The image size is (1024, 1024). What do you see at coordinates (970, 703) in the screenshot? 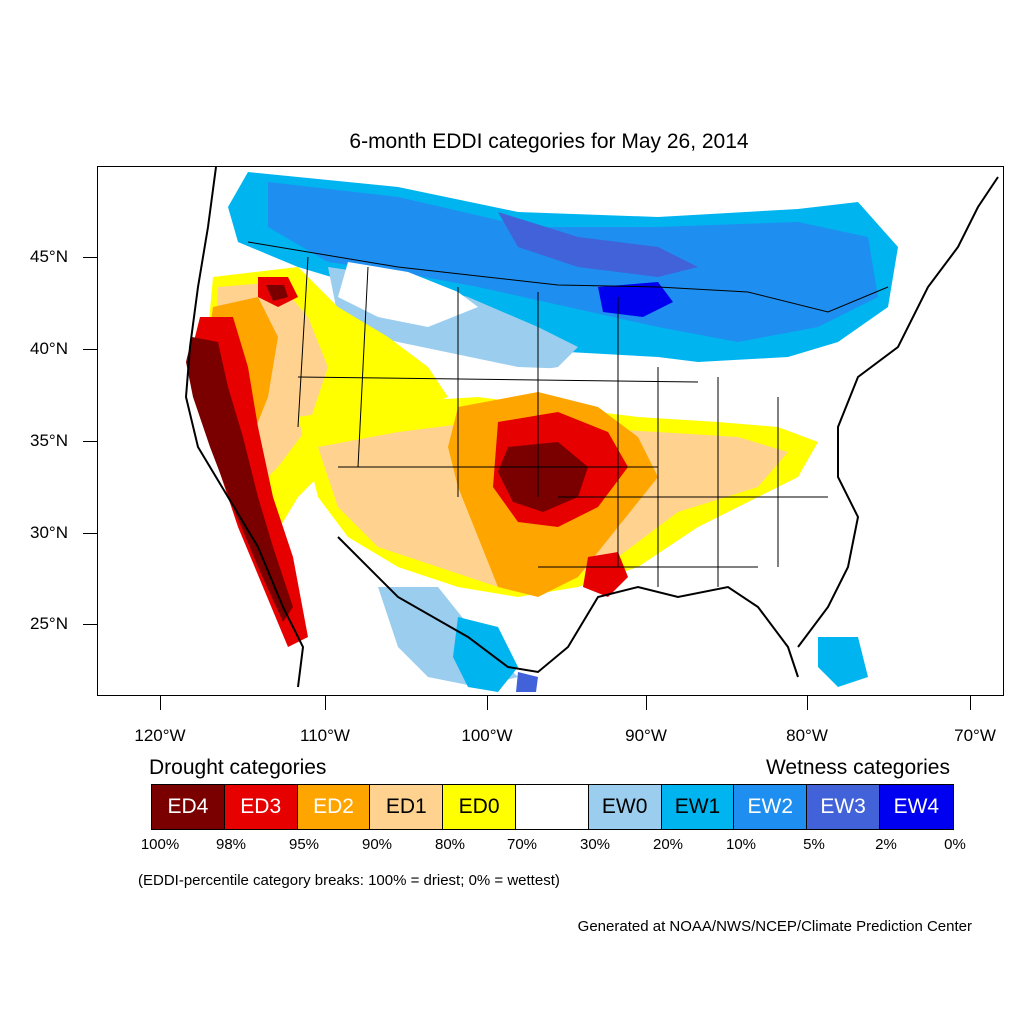
I see `x-tick-70w` at bounding box center [970, 703].